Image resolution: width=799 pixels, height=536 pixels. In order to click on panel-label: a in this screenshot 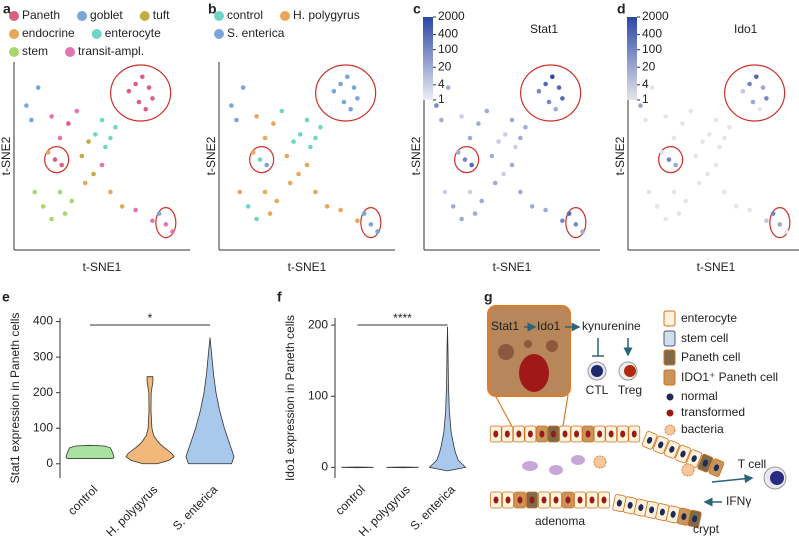, I will do `click(7, 9)`.